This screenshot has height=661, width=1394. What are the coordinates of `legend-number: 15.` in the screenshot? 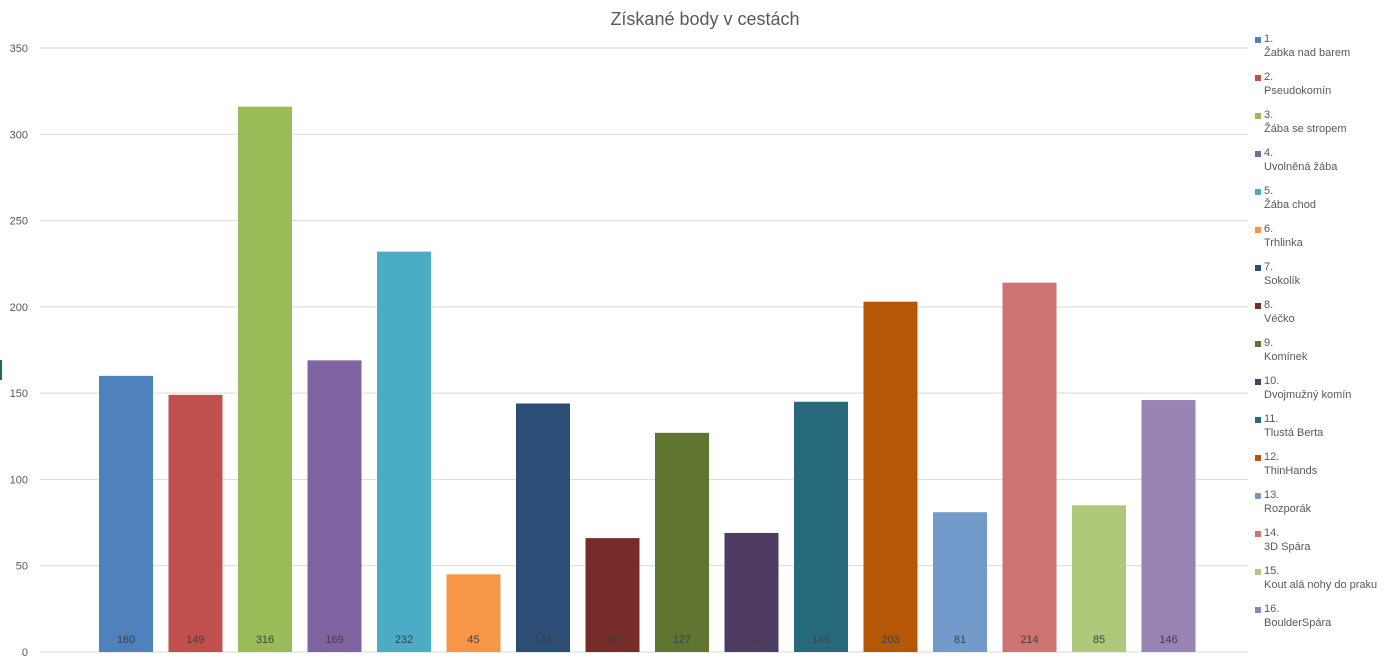 It's located at (1272, 571).